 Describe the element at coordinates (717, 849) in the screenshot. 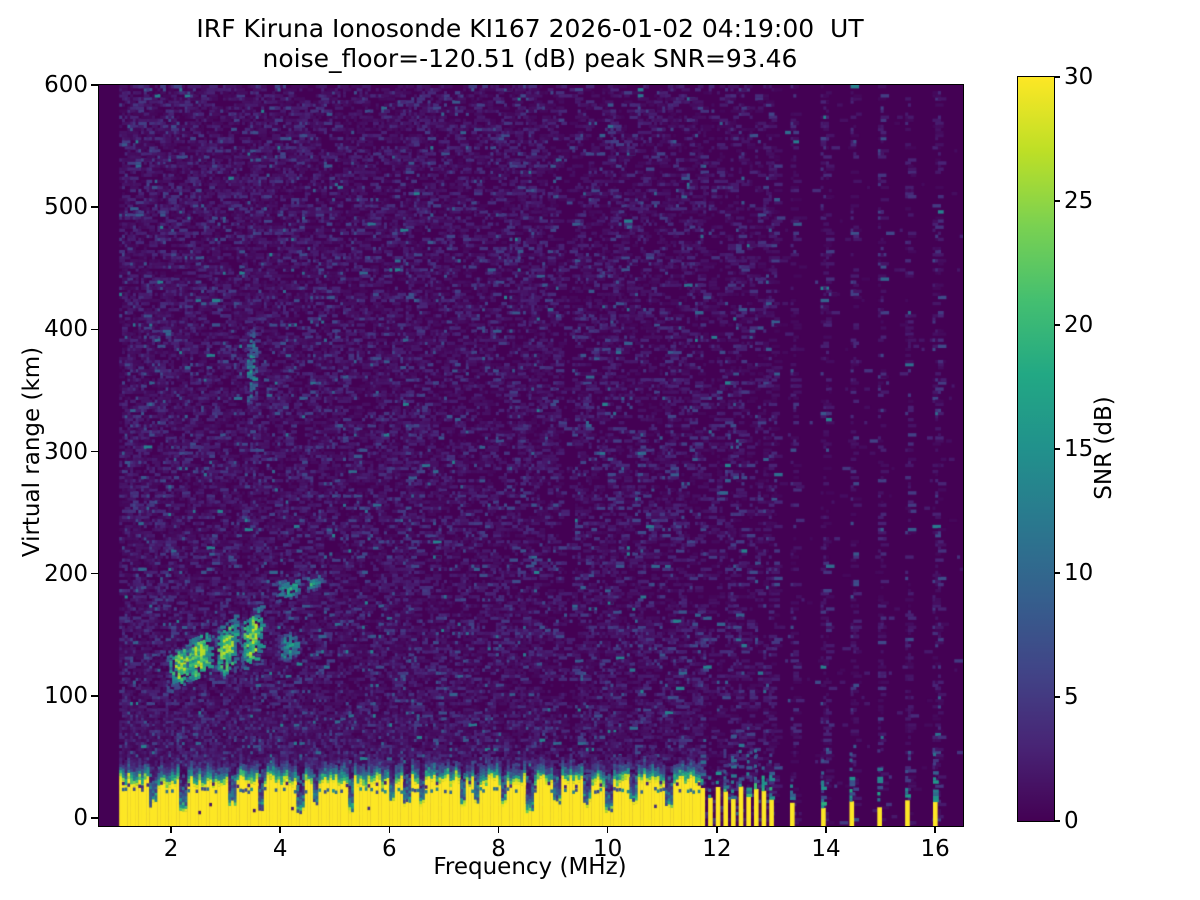

I see `x-tick-label: 12` at that location.